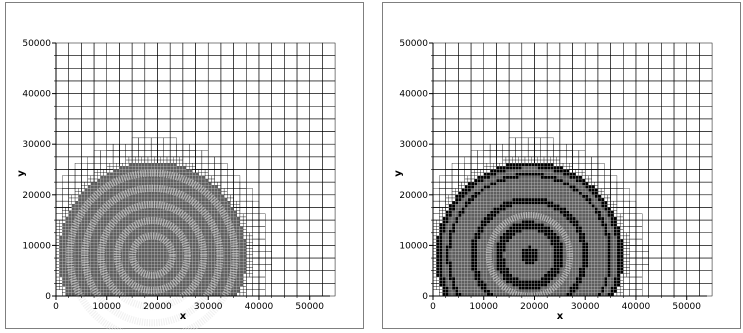  I want to click on ring-band, so click(152, 255).